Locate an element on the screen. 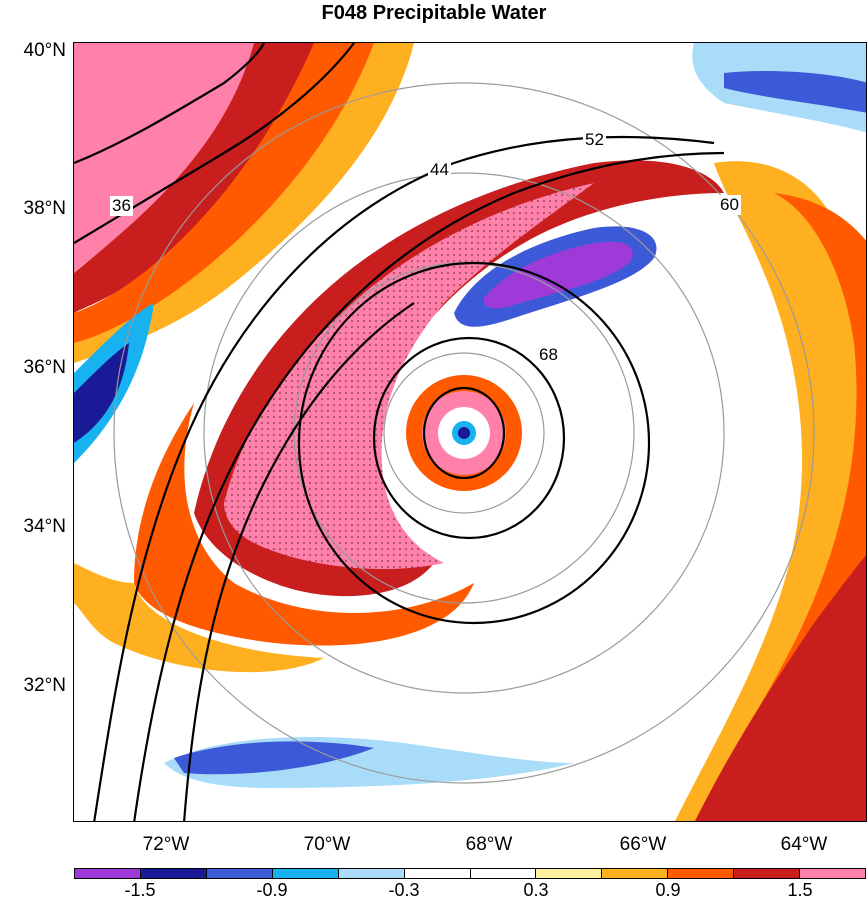 Image resolution: width=868 pixels, height=901 pixels. colorbar-tick-label: 1.5 is located at coordinates (800, 890).